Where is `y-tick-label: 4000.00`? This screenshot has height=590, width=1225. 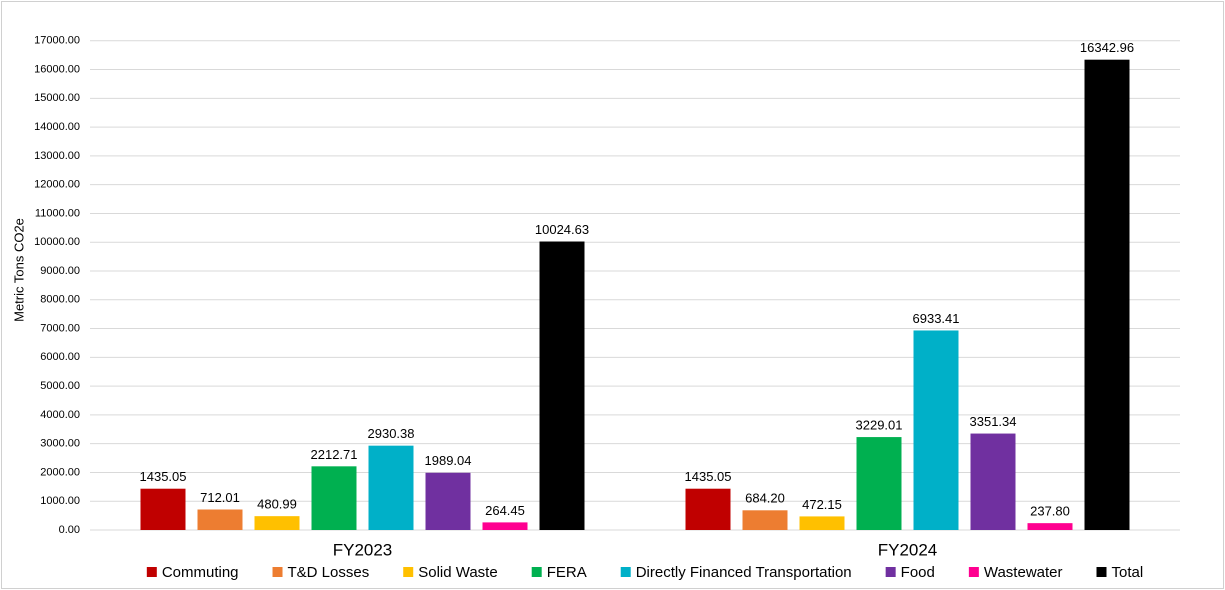 y-tick-label: 4000.00 is located at coordinates (60, 415).